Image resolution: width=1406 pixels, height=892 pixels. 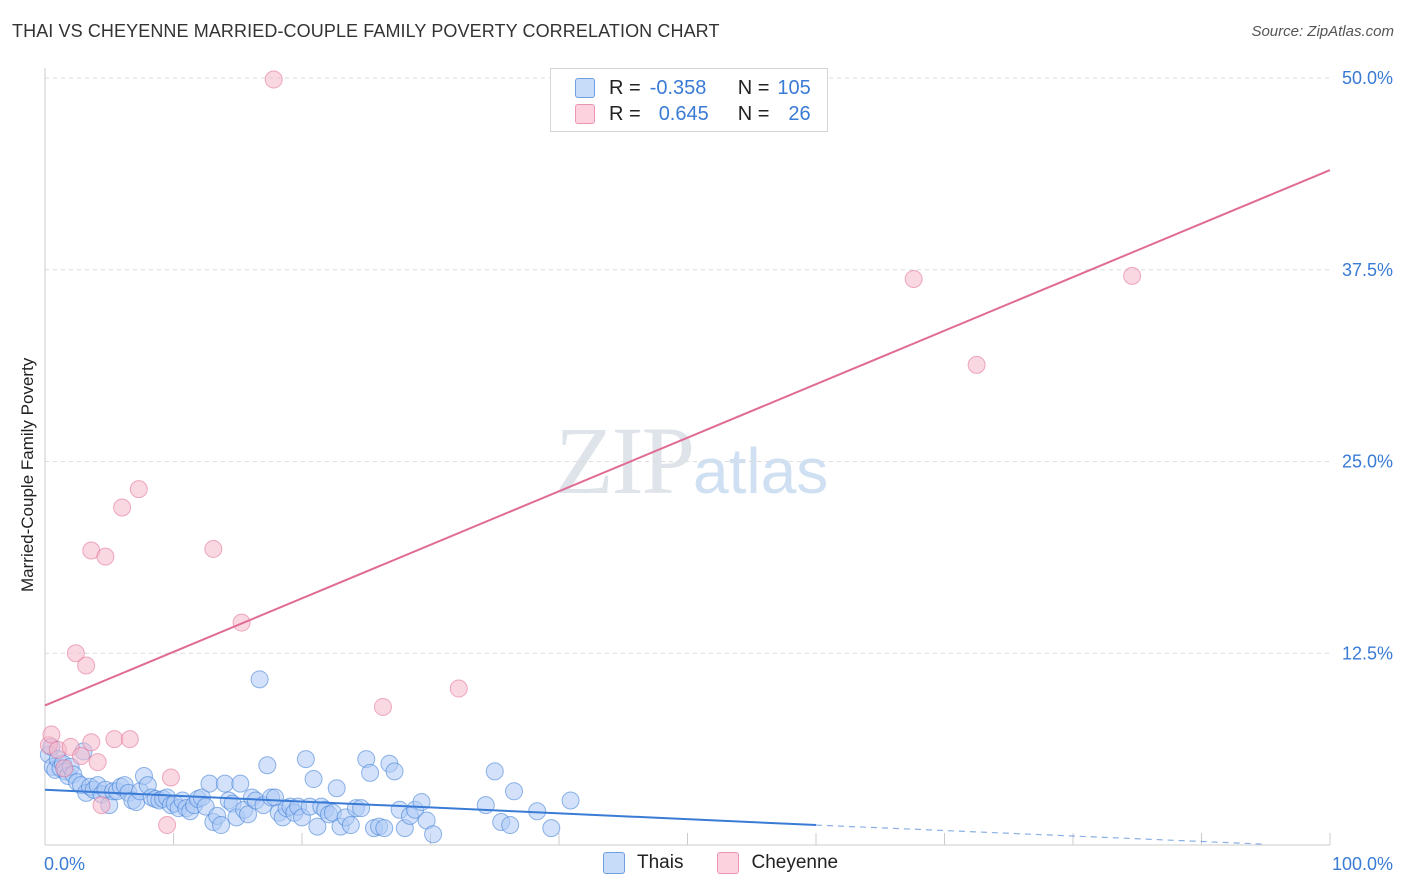 I want to click on series-swatch-thais, so click(x=614, y=863).